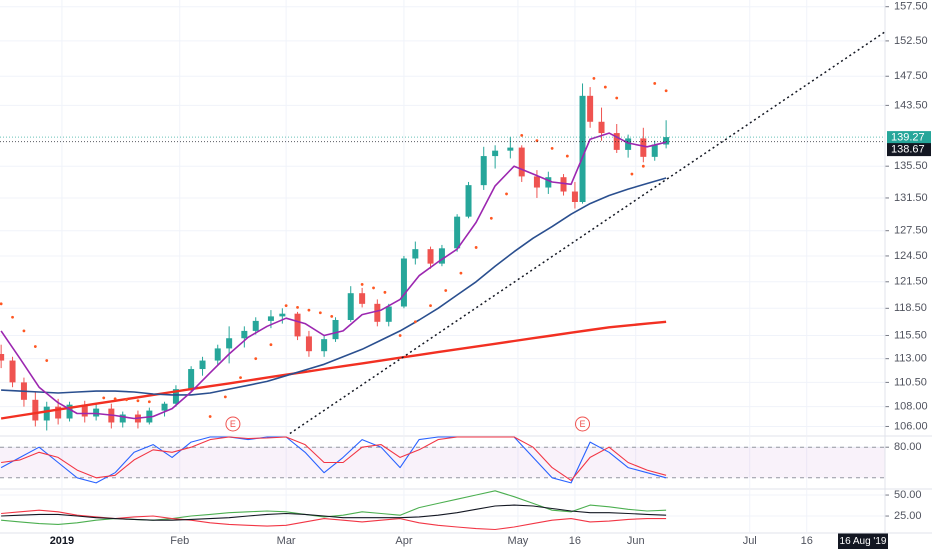 Image resolution: width=932 pixels, height=550 pixels. Describe the element at coordinates (442, 462) in the screenshot. I see `band-fill` at that location.